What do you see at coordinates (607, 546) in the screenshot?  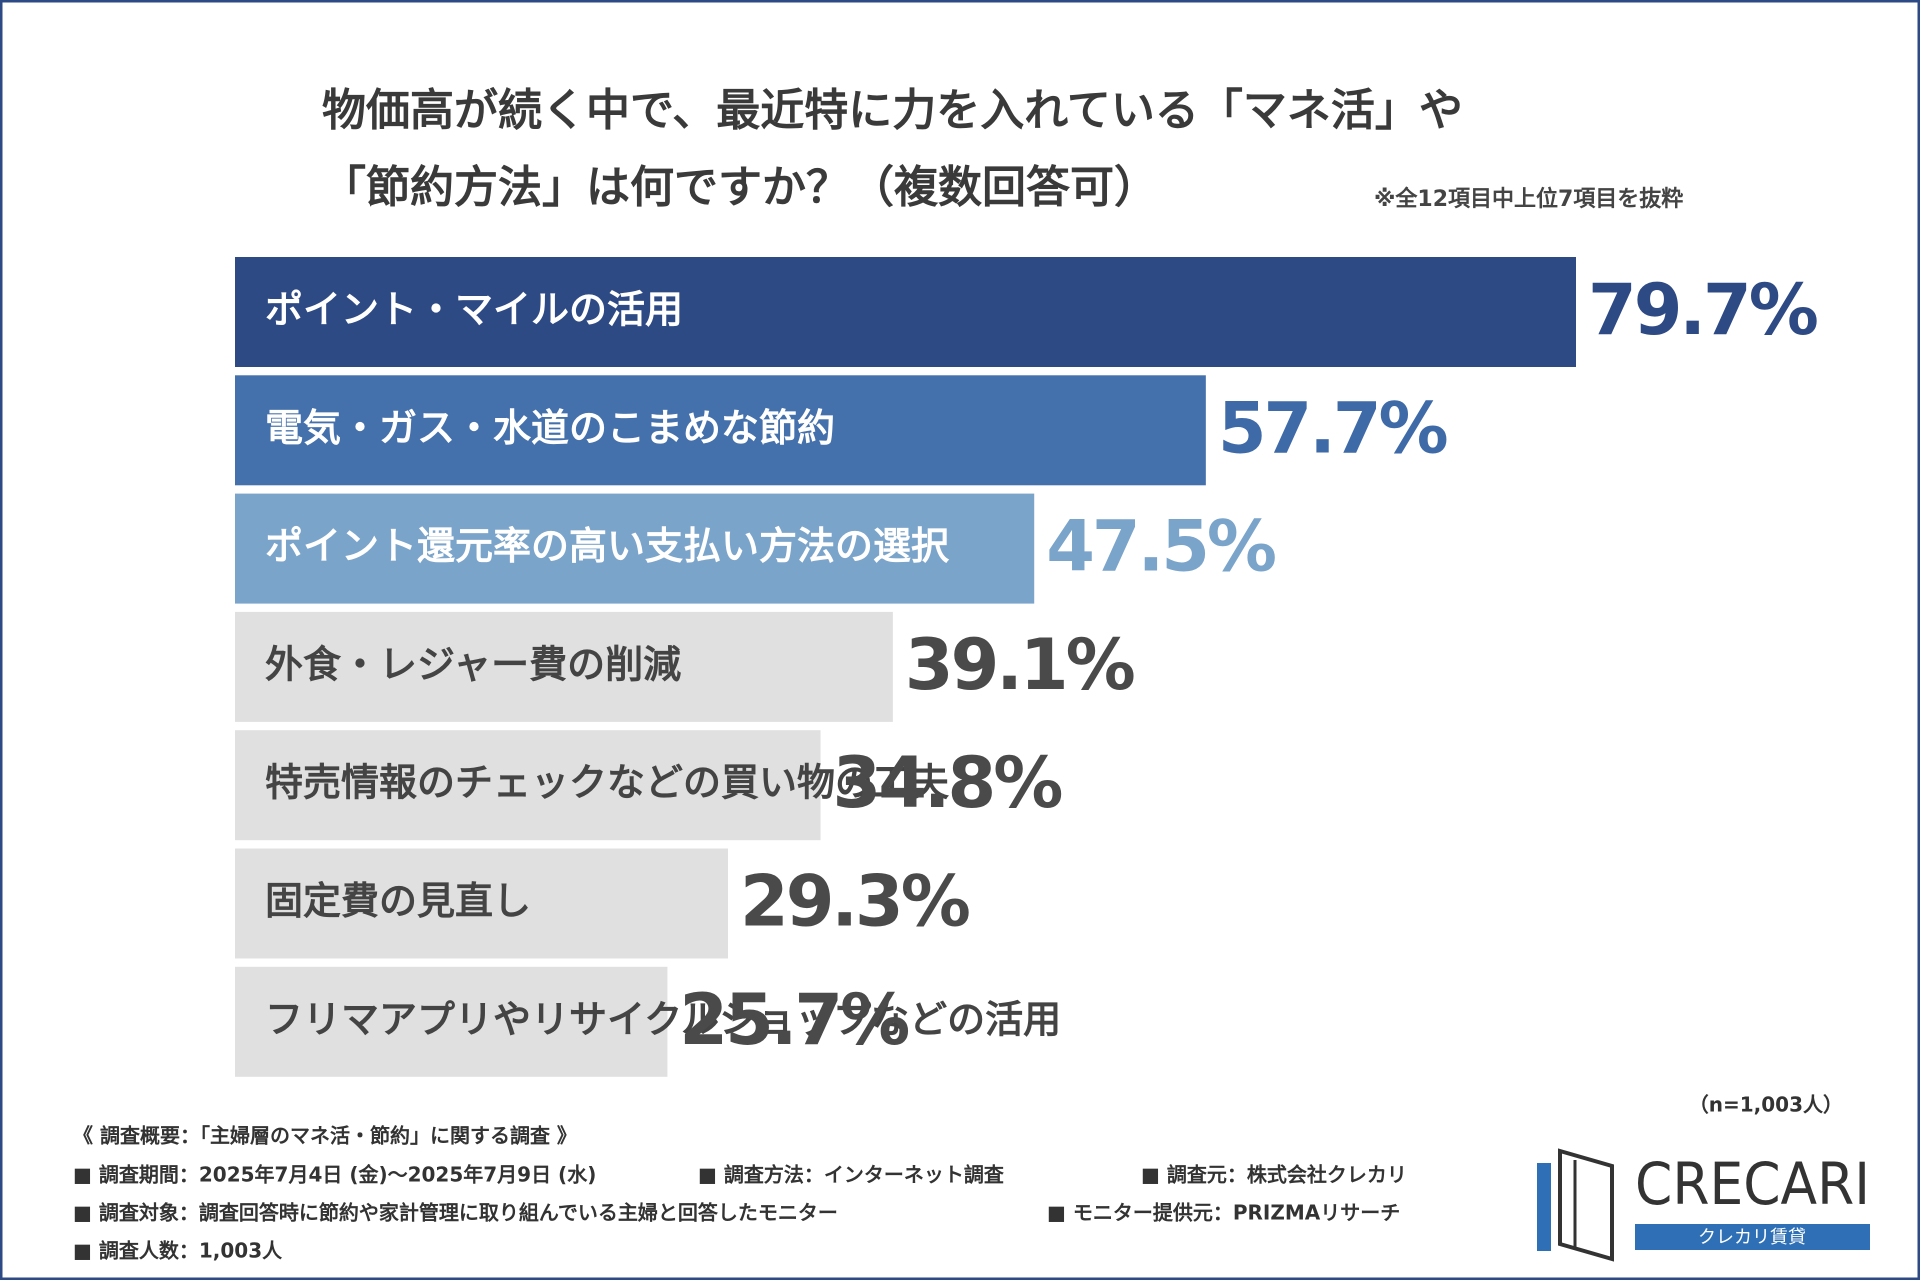 I see `category-label: ポイント還元率の高い支払い方法の選択` at bounding box center [607, 546].